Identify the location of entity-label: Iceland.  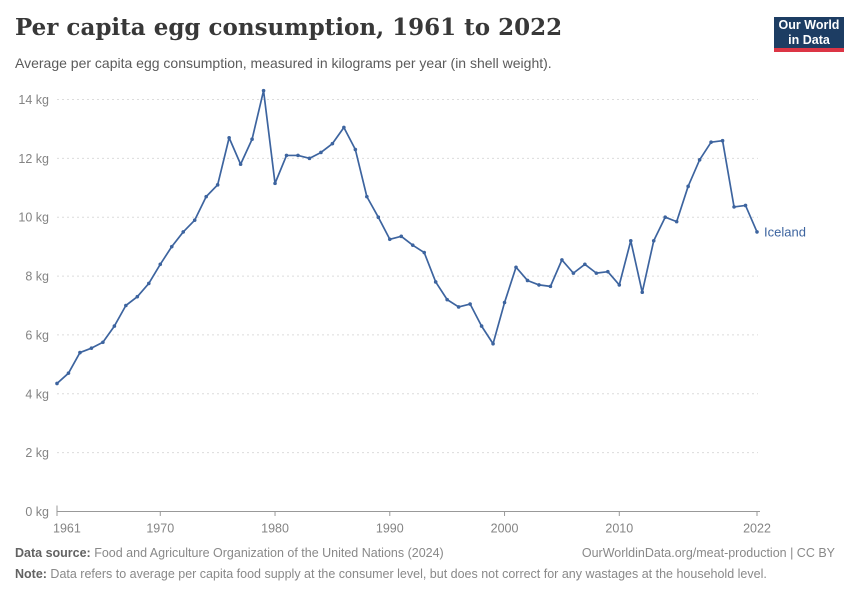
(785, 231).